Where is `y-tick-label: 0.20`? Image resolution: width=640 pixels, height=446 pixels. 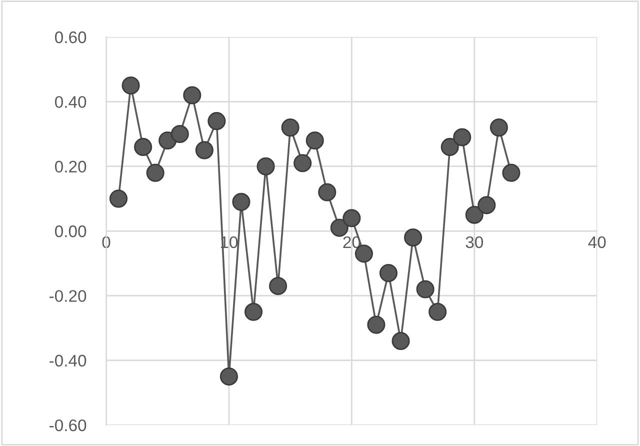
y-tick-label: 0.20 is located at coordinates (70, 166).